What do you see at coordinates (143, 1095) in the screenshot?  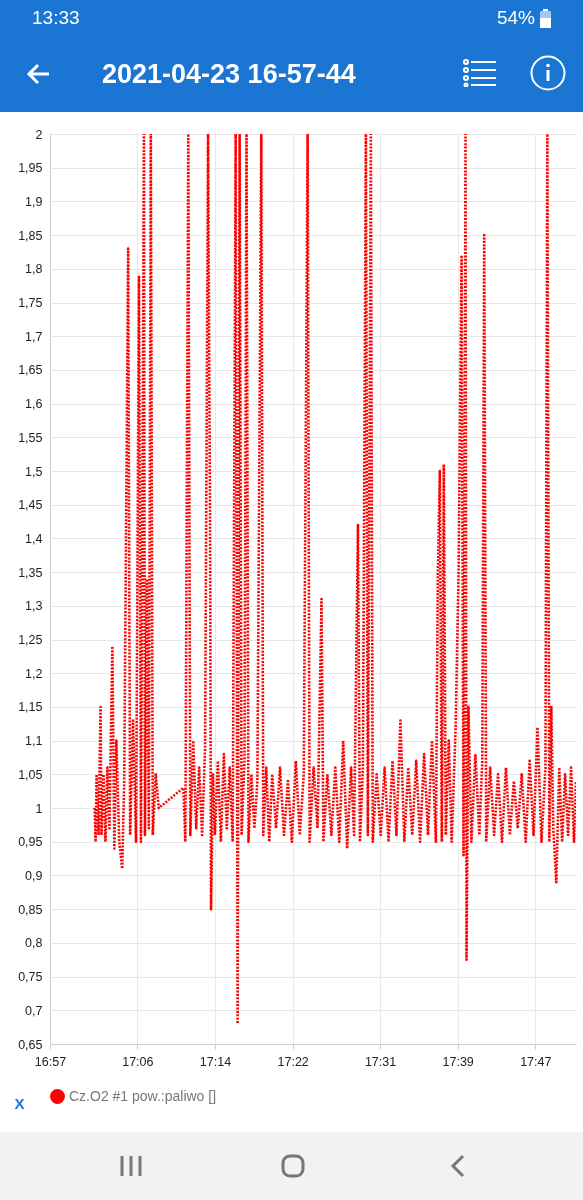 I see `legend-label: Cz.O2 #1 pow.:paliwo []` at bounding box center [143, 1095].